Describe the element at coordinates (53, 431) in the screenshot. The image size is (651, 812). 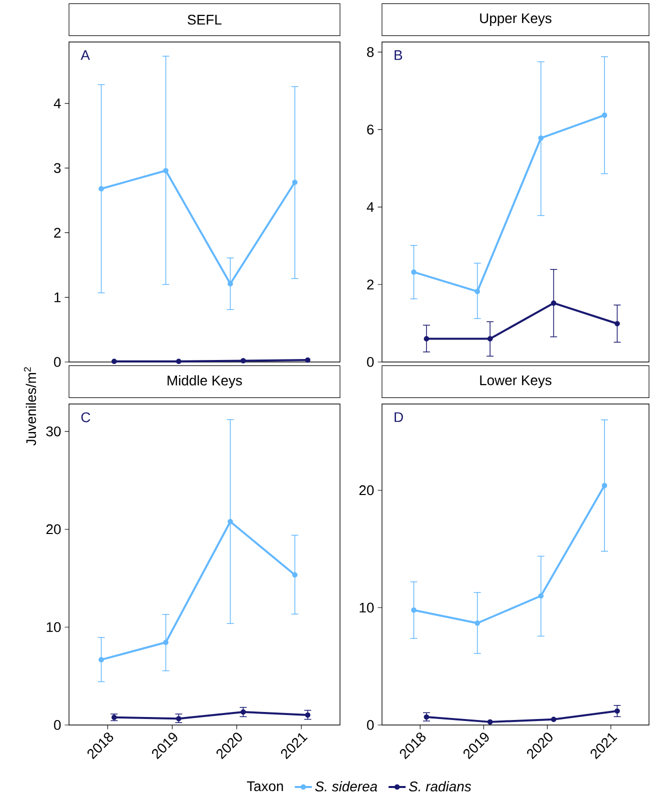
I see `y-tick-label: 30` at that location.